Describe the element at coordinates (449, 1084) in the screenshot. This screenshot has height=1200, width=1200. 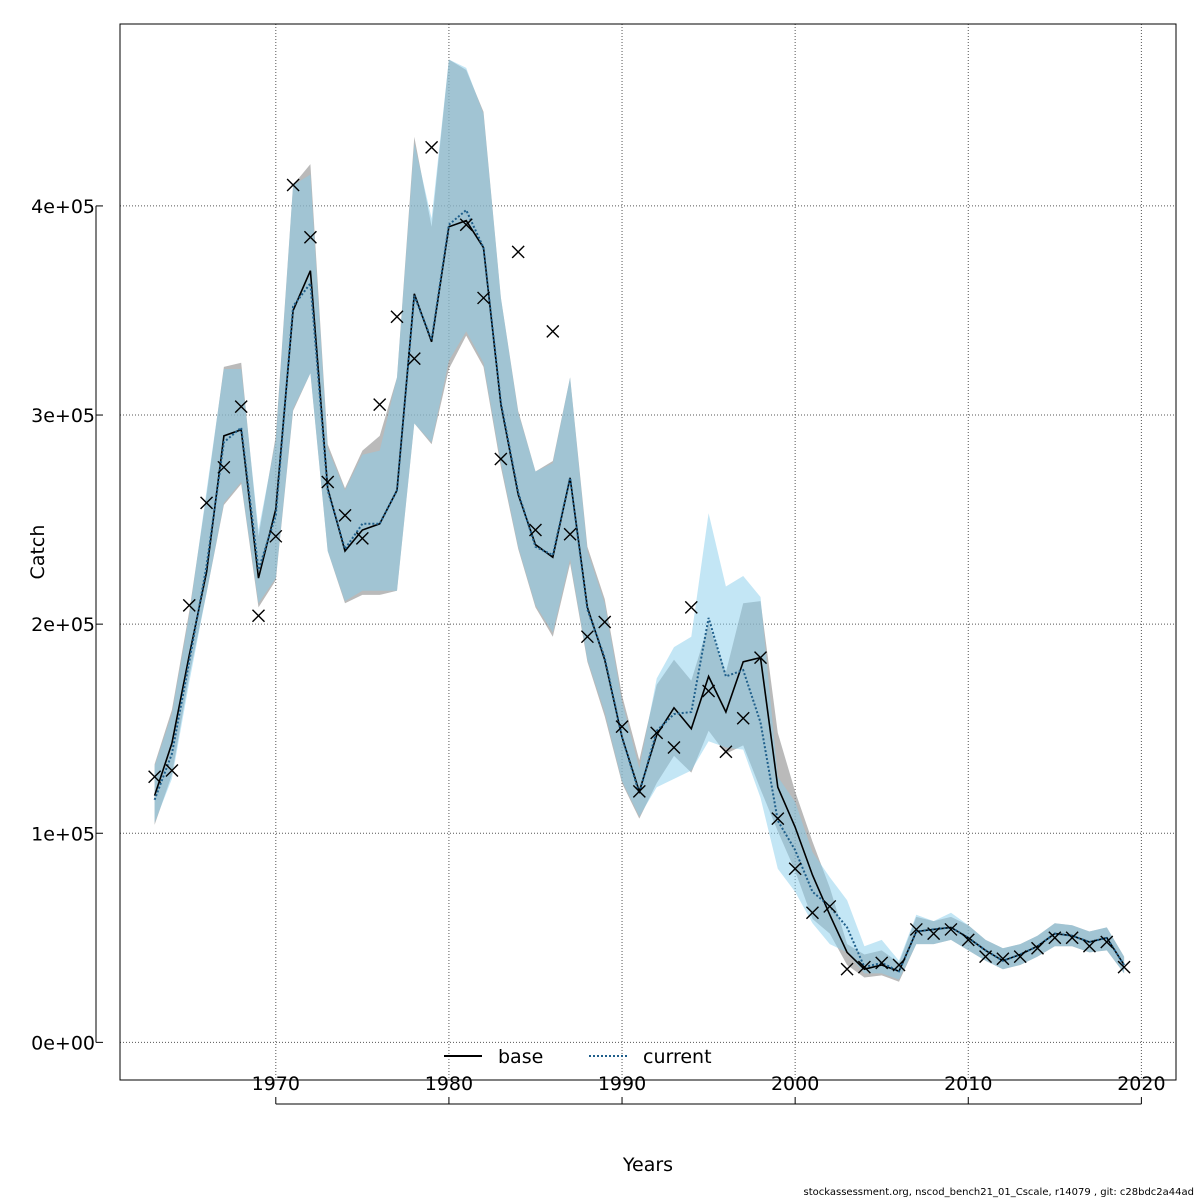
I see `x-tick-label: 1980` at that location.